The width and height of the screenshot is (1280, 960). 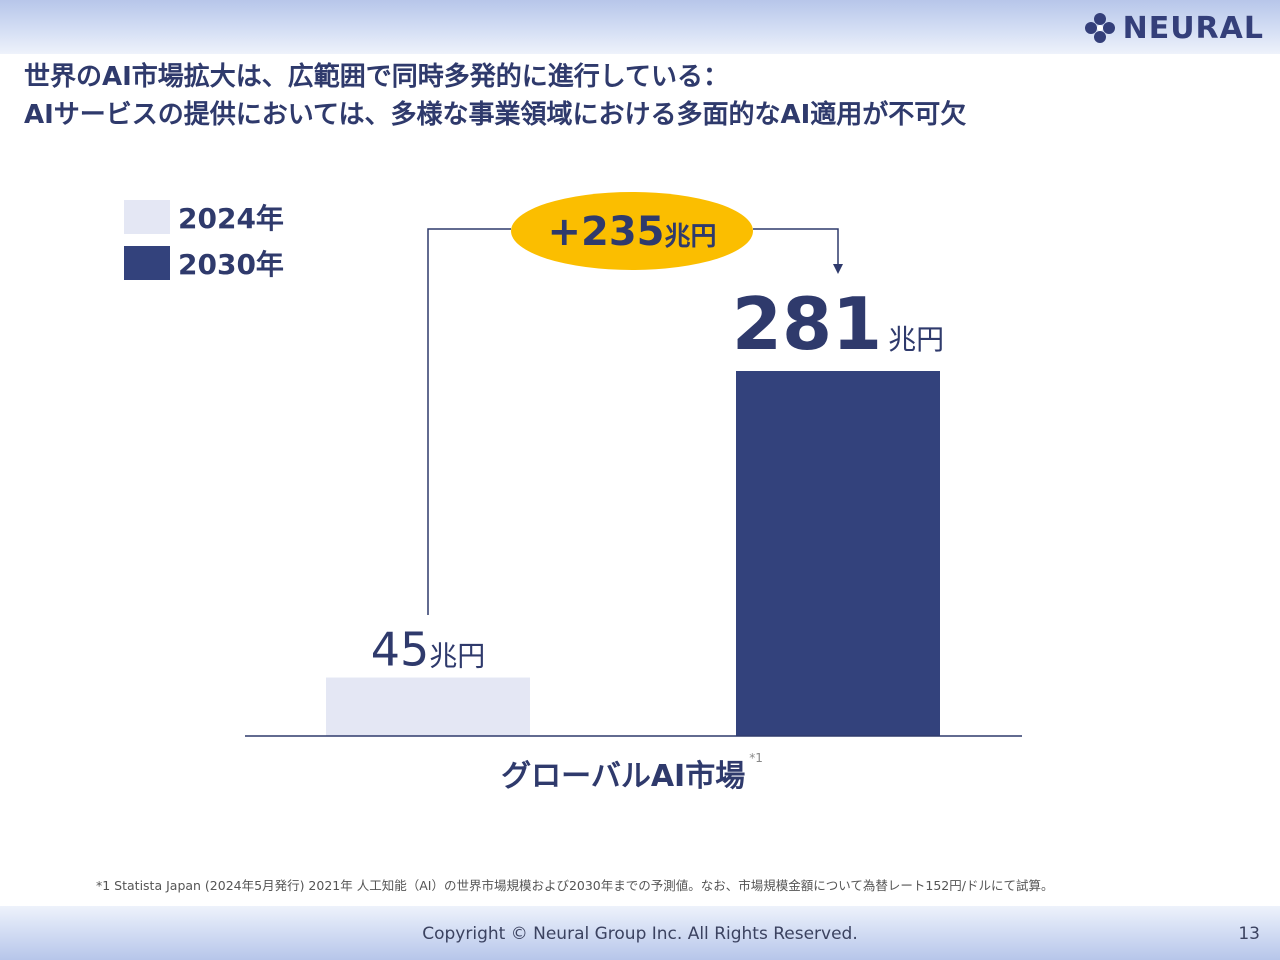 I want to click on legend-swatch-2030, so click(x=147, y=263).